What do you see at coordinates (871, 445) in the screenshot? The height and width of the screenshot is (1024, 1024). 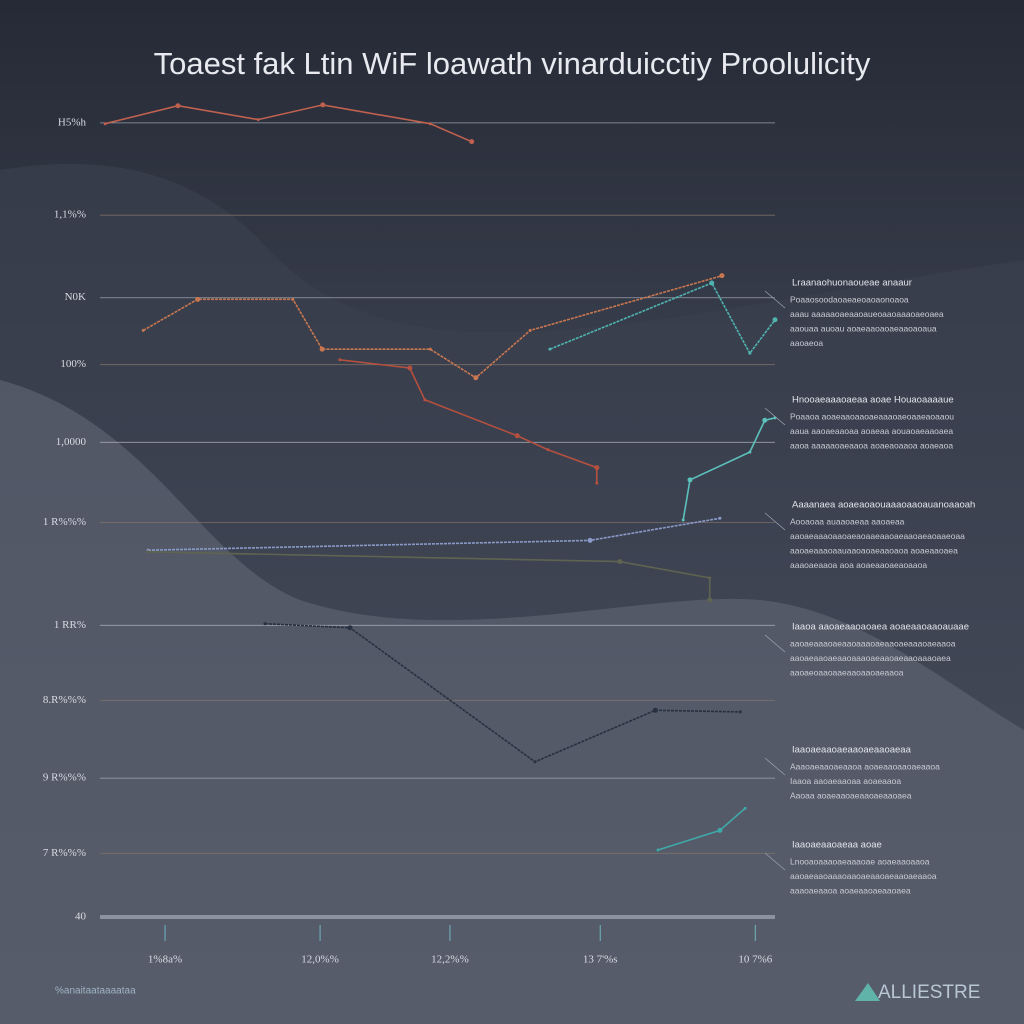 I see `annotation-line: aaoa aaaaaoaeaaoa aoaeaoaaoa aoaeaoa` at bounding box center [871, 445].